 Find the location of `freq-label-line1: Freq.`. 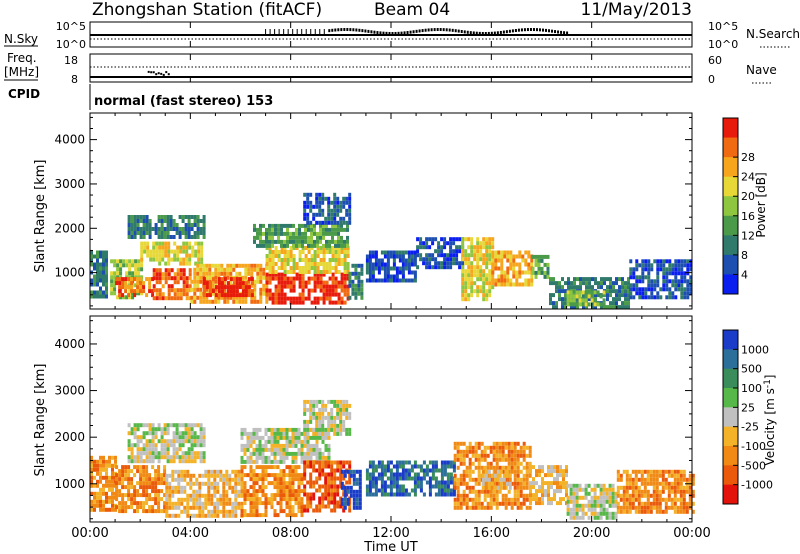

freq-label-line1: Freq. is located at coordinates (22, 58).